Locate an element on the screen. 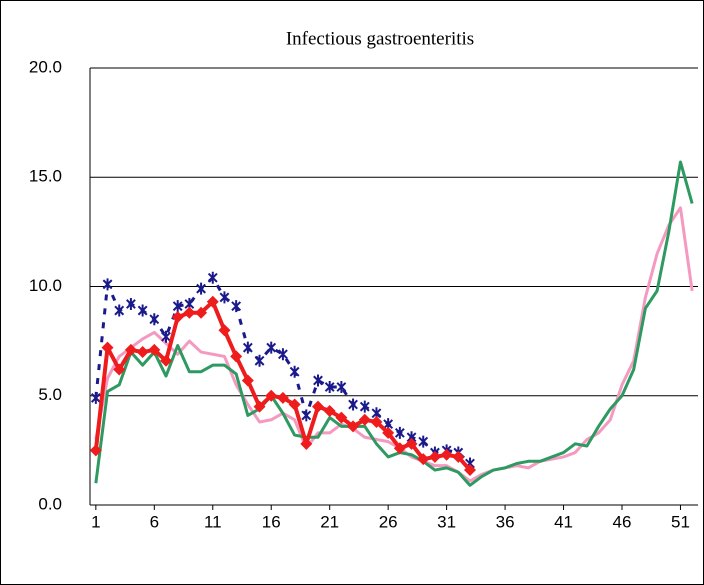 Image resolution: width=704 pixels, height=585 pixels. y-tick-label: 20.0 is located at coordinates (45, 66).